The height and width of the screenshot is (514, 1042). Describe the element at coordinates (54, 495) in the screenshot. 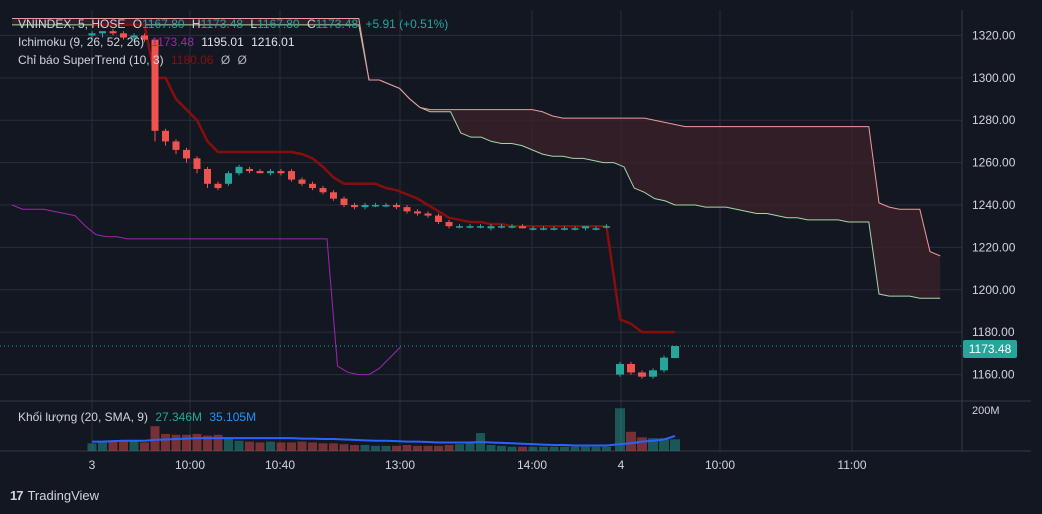

I see `tradingview-branding: 17 TradingView` at that location.